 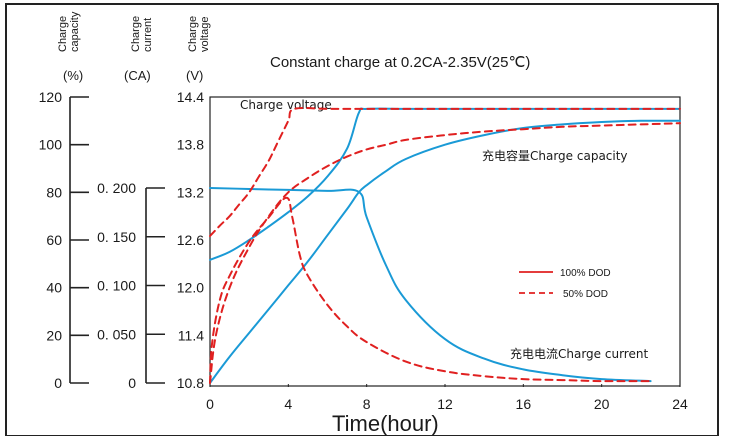 What do you see at coordinates (288, 404) in the screenshot?
I see `x-tick-label: 4` at bounding box center [288, 404].